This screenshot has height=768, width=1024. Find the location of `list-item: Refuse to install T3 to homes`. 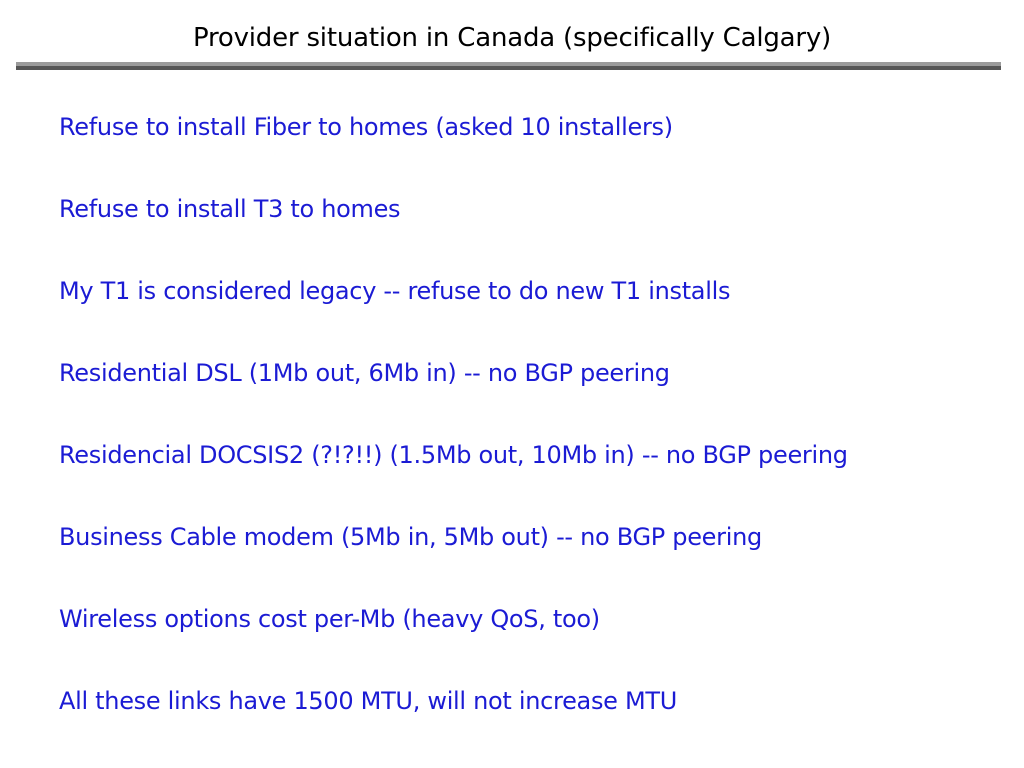

list-item: Refuse to install T3 to homes is located at coordinates (230, 209).